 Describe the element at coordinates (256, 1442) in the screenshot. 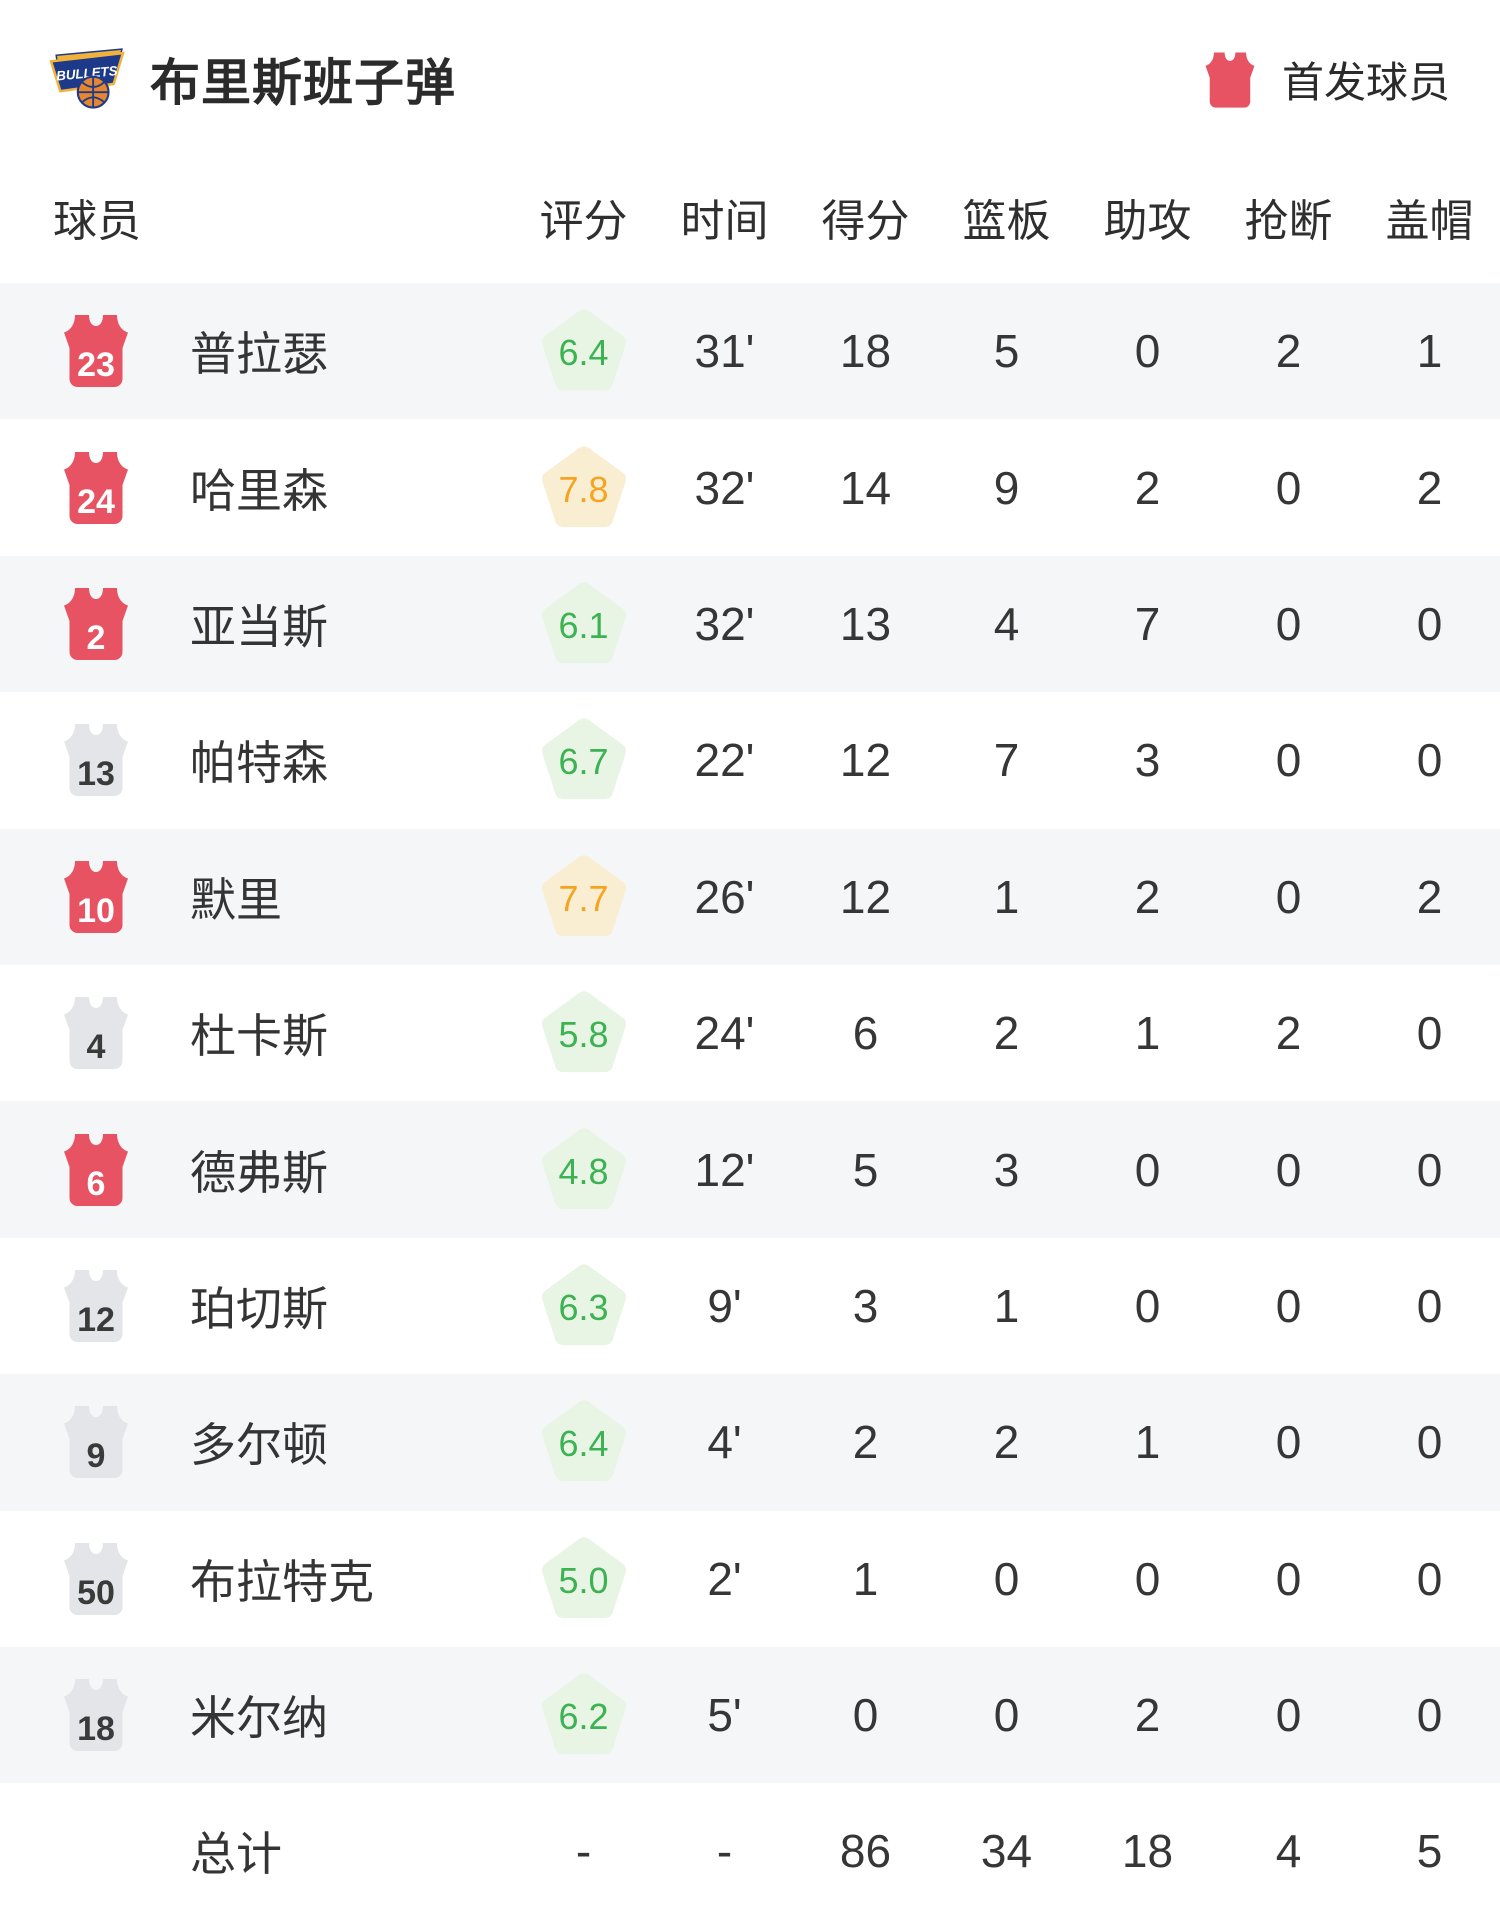

I see `player-cell: 9 多尔顿` at that location.